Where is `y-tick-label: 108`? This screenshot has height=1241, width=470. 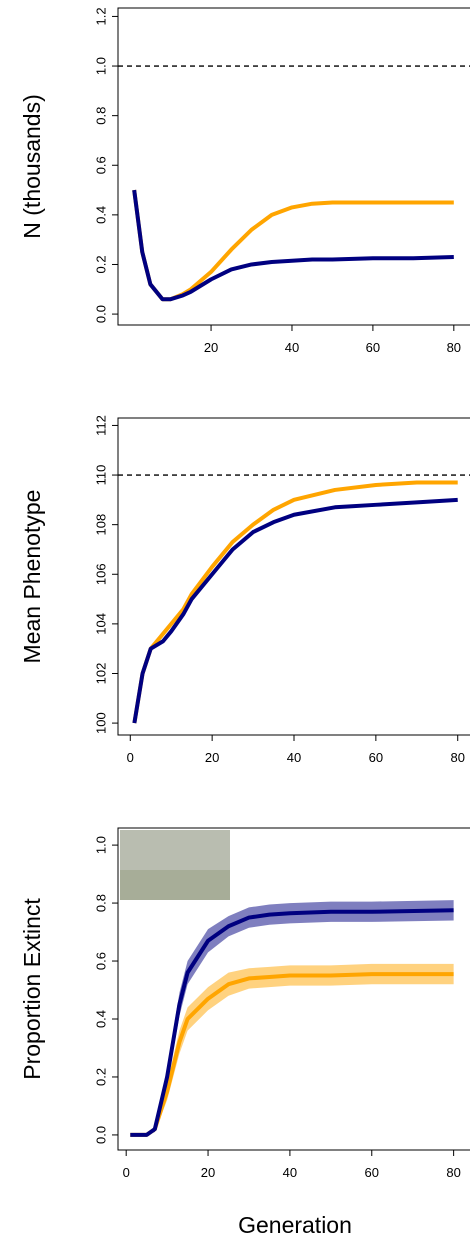
y-tick-label: 108 is located at coordinates (101, 525).